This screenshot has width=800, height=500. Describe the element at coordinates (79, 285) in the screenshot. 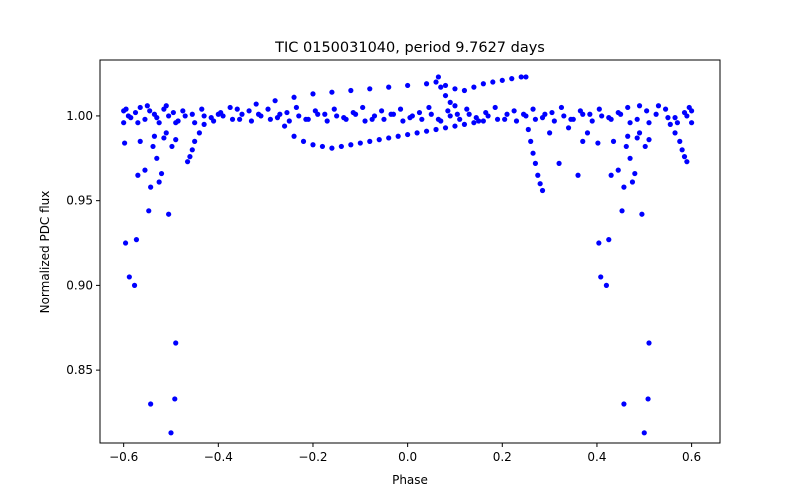

I see `y-tick-label: 0.90` at that location.